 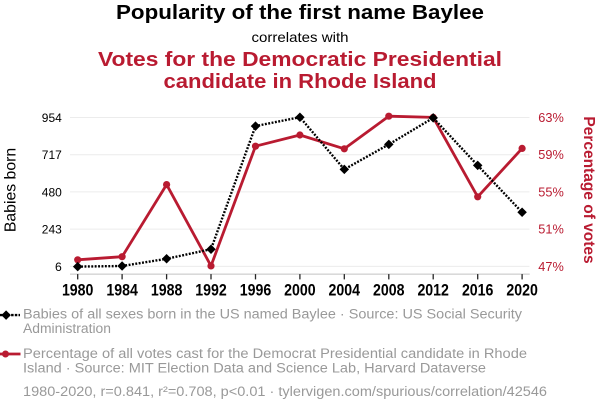 What do you see at coordinates (551, 192) in the screenshot?
I see `svg-text: 55%` at bounding box center [551, 192].